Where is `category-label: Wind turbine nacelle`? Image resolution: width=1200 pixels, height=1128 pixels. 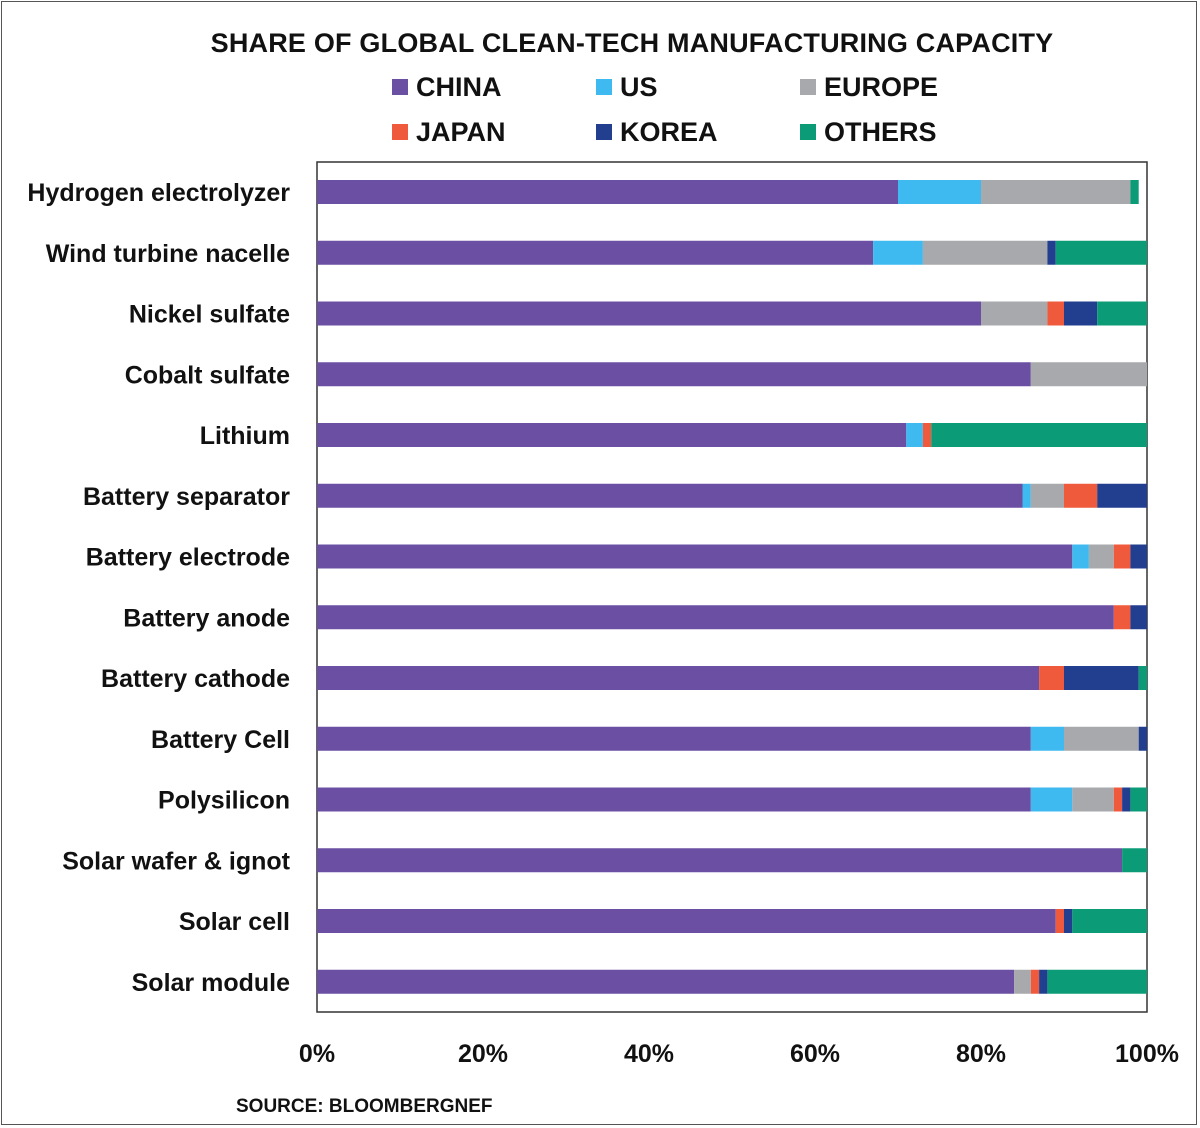 category-label: Wind turbine nacelle is located at coordinates (168, 254).